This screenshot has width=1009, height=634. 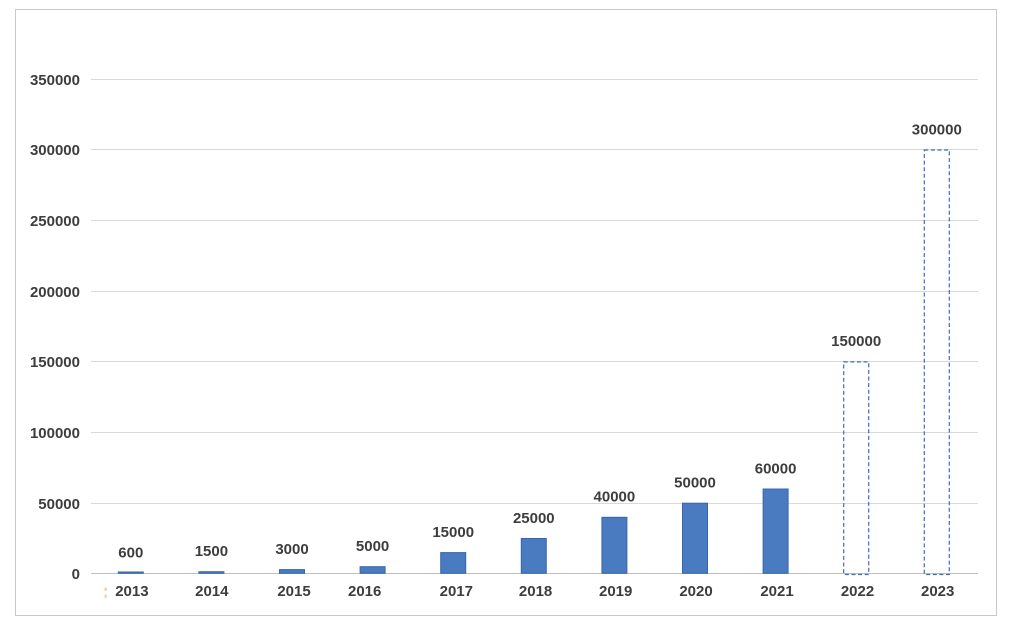 I want to click on svg-text: 2015, so click(x=293, y=591).